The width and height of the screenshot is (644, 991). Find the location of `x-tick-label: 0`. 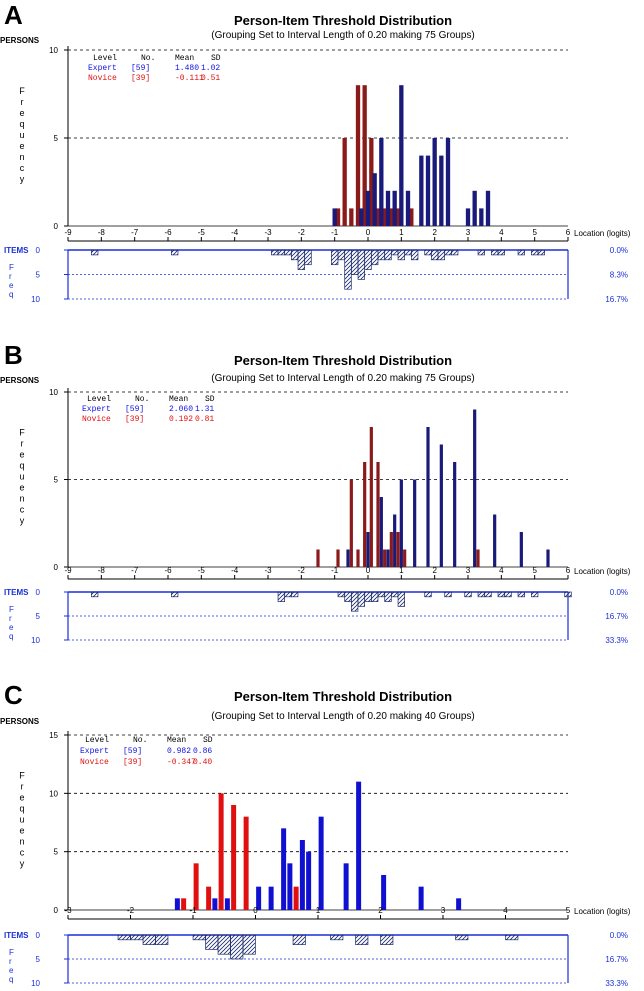

x-tick-label: 0 is located at coordinates (368, 570).